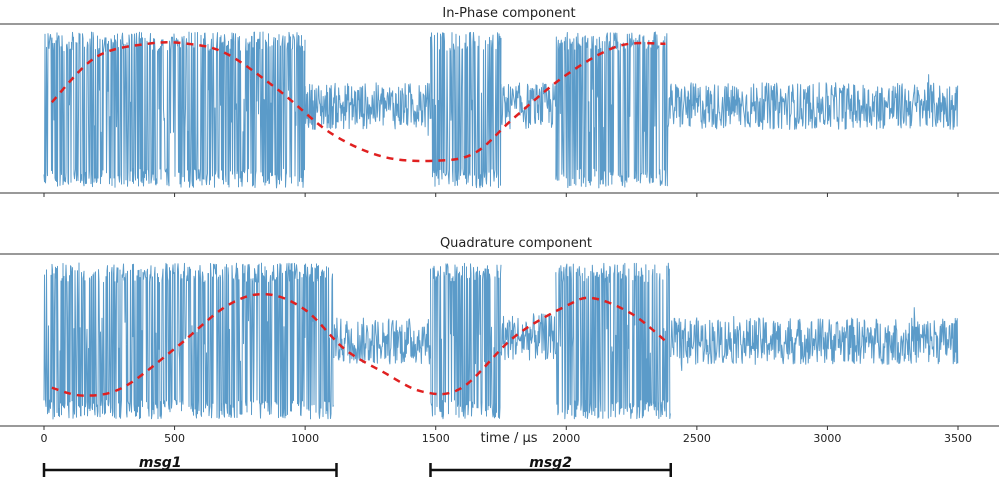  What do you see at coordinates (305, 438) in the screenshot?
I see `x-tick-label: 1000` at bounding box center [305, 438].